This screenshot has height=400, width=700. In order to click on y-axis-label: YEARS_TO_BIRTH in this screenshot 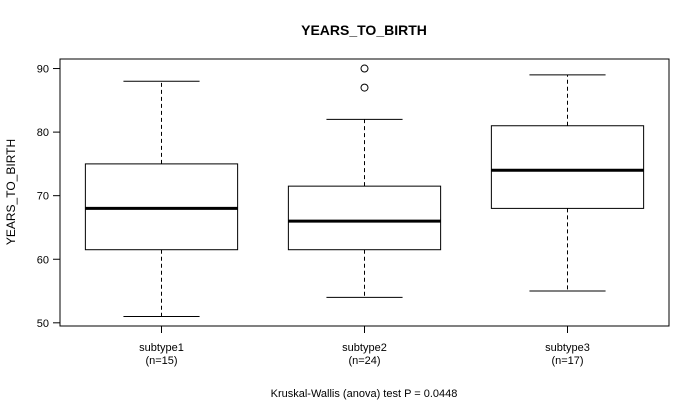, I will do `click(11, 192)`.